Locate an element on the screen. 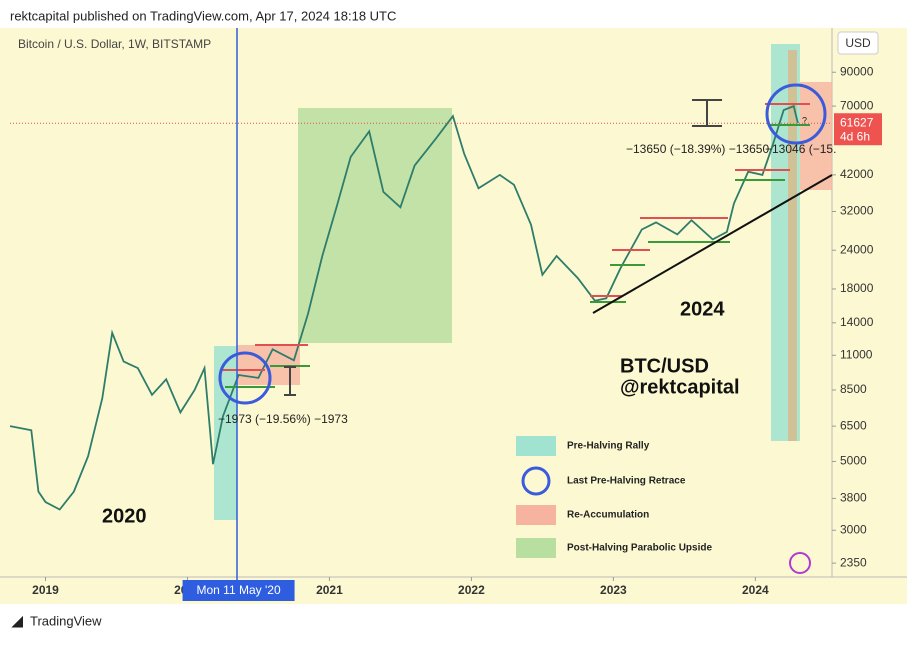 The height and width of the screenshot is (645, 907). chart-title: Bitcoin / U.S. Dollar, 1W, BITSTAMP is located at coordinates (114, 44).